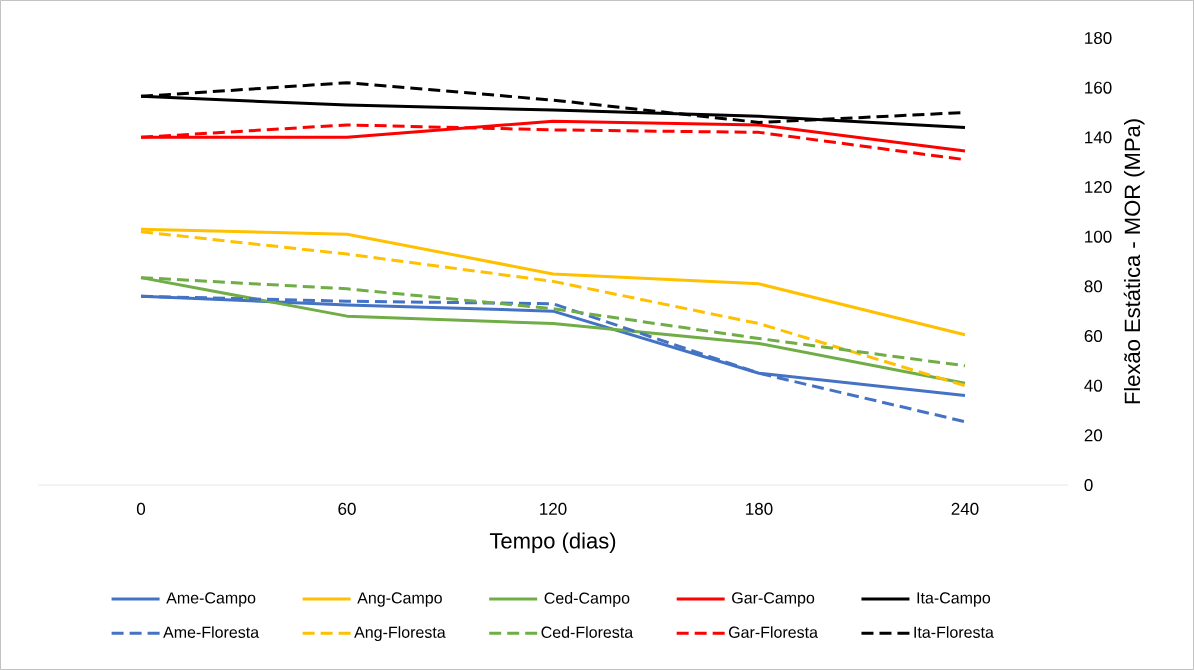 The height and width of the screenshot is (670, 1194). What do you see at coordinates (1093, 336) in the screenshot?
I see `y-tick-label: 60` at bounding box center [1093, 336].